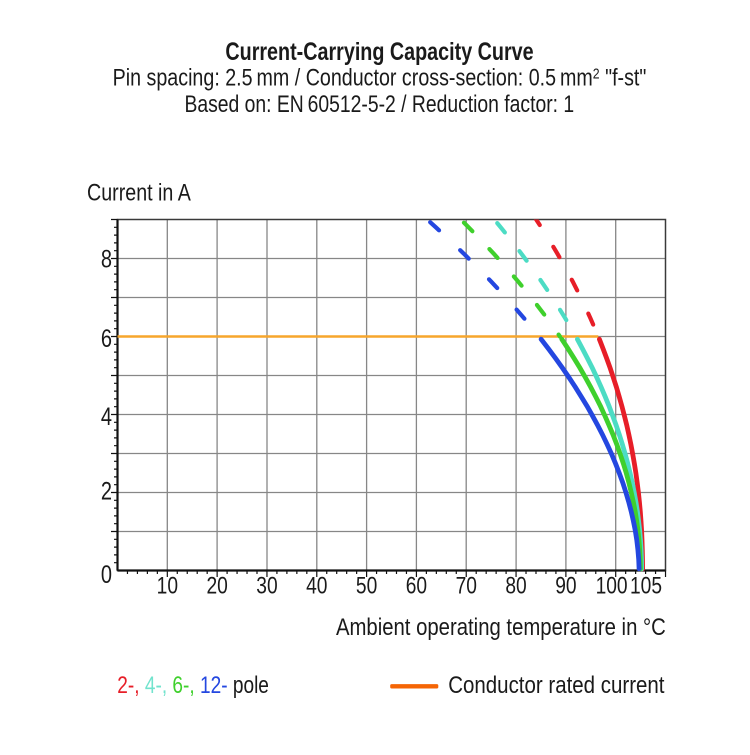  What do you see at coordinates (266, 585) in the screenshot?
I see `svg-text: 30` at bounding box center [266, 585].